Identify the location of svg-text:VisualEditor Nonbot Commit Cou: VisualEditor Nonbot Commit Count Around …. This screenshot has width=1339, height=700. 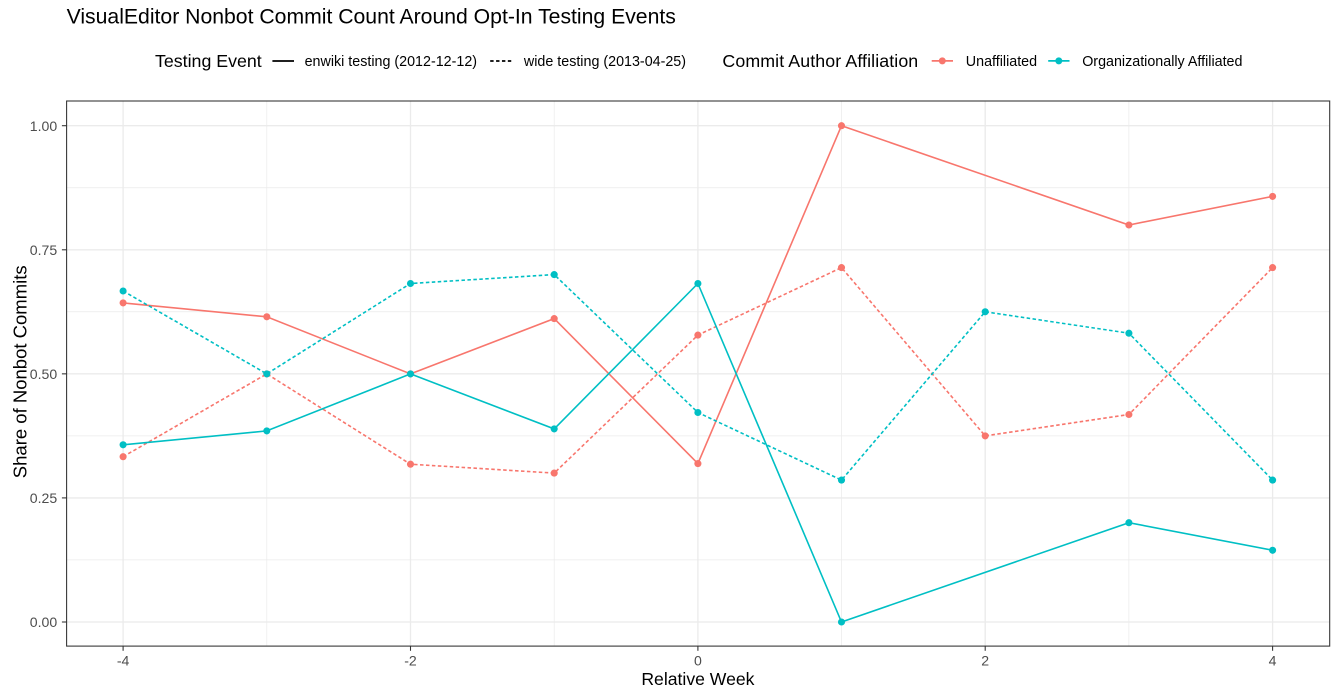
(371, 17).